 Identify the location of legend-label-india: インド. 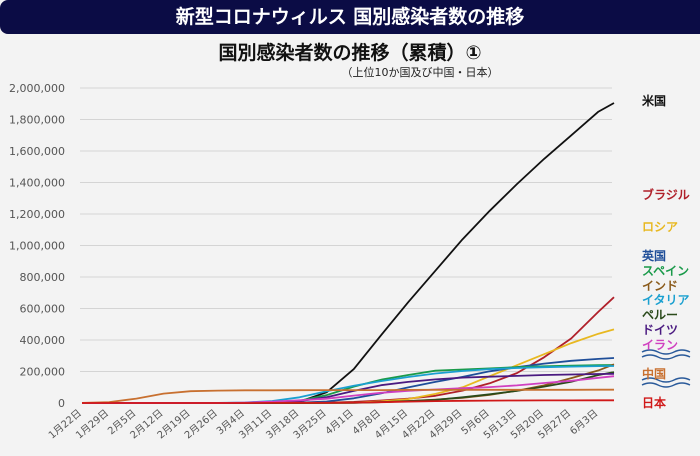
(660, 286).